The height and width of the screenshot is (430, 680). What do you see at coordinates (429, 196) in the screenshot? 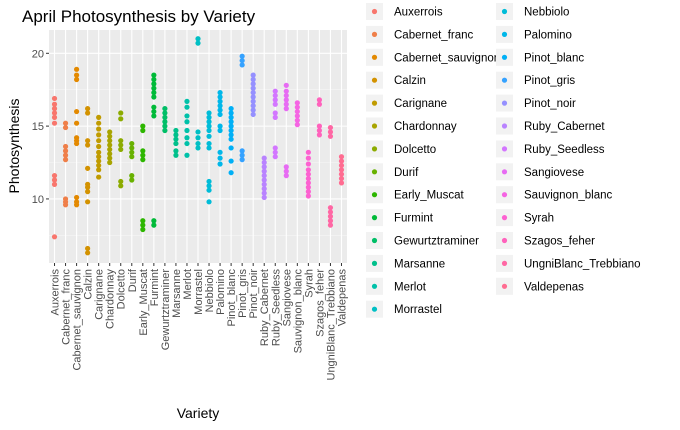
I see `legend-label: Early_Muscat` at bounding box center [429, 196].